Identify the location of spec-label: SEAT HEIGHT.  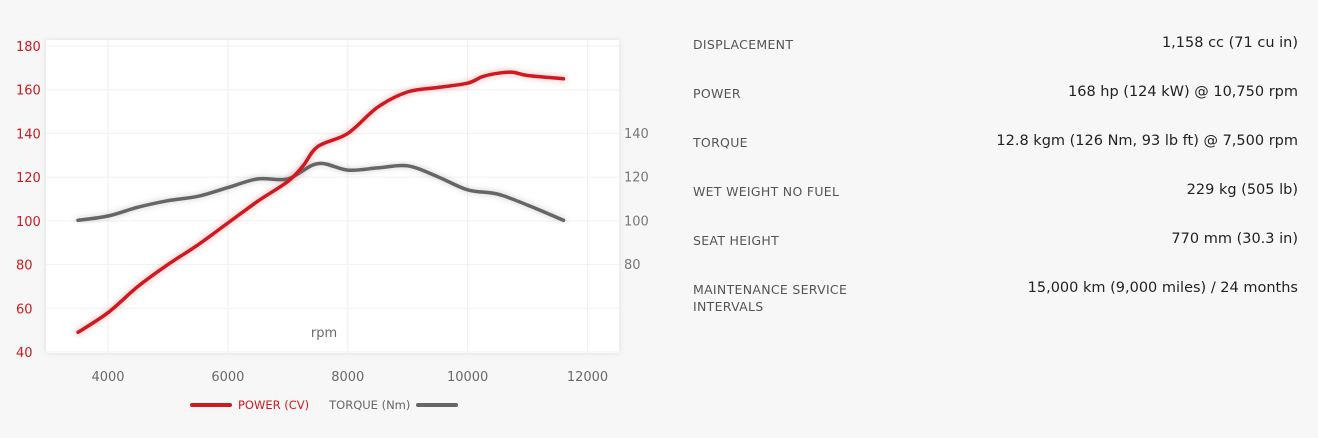
(736, 240).